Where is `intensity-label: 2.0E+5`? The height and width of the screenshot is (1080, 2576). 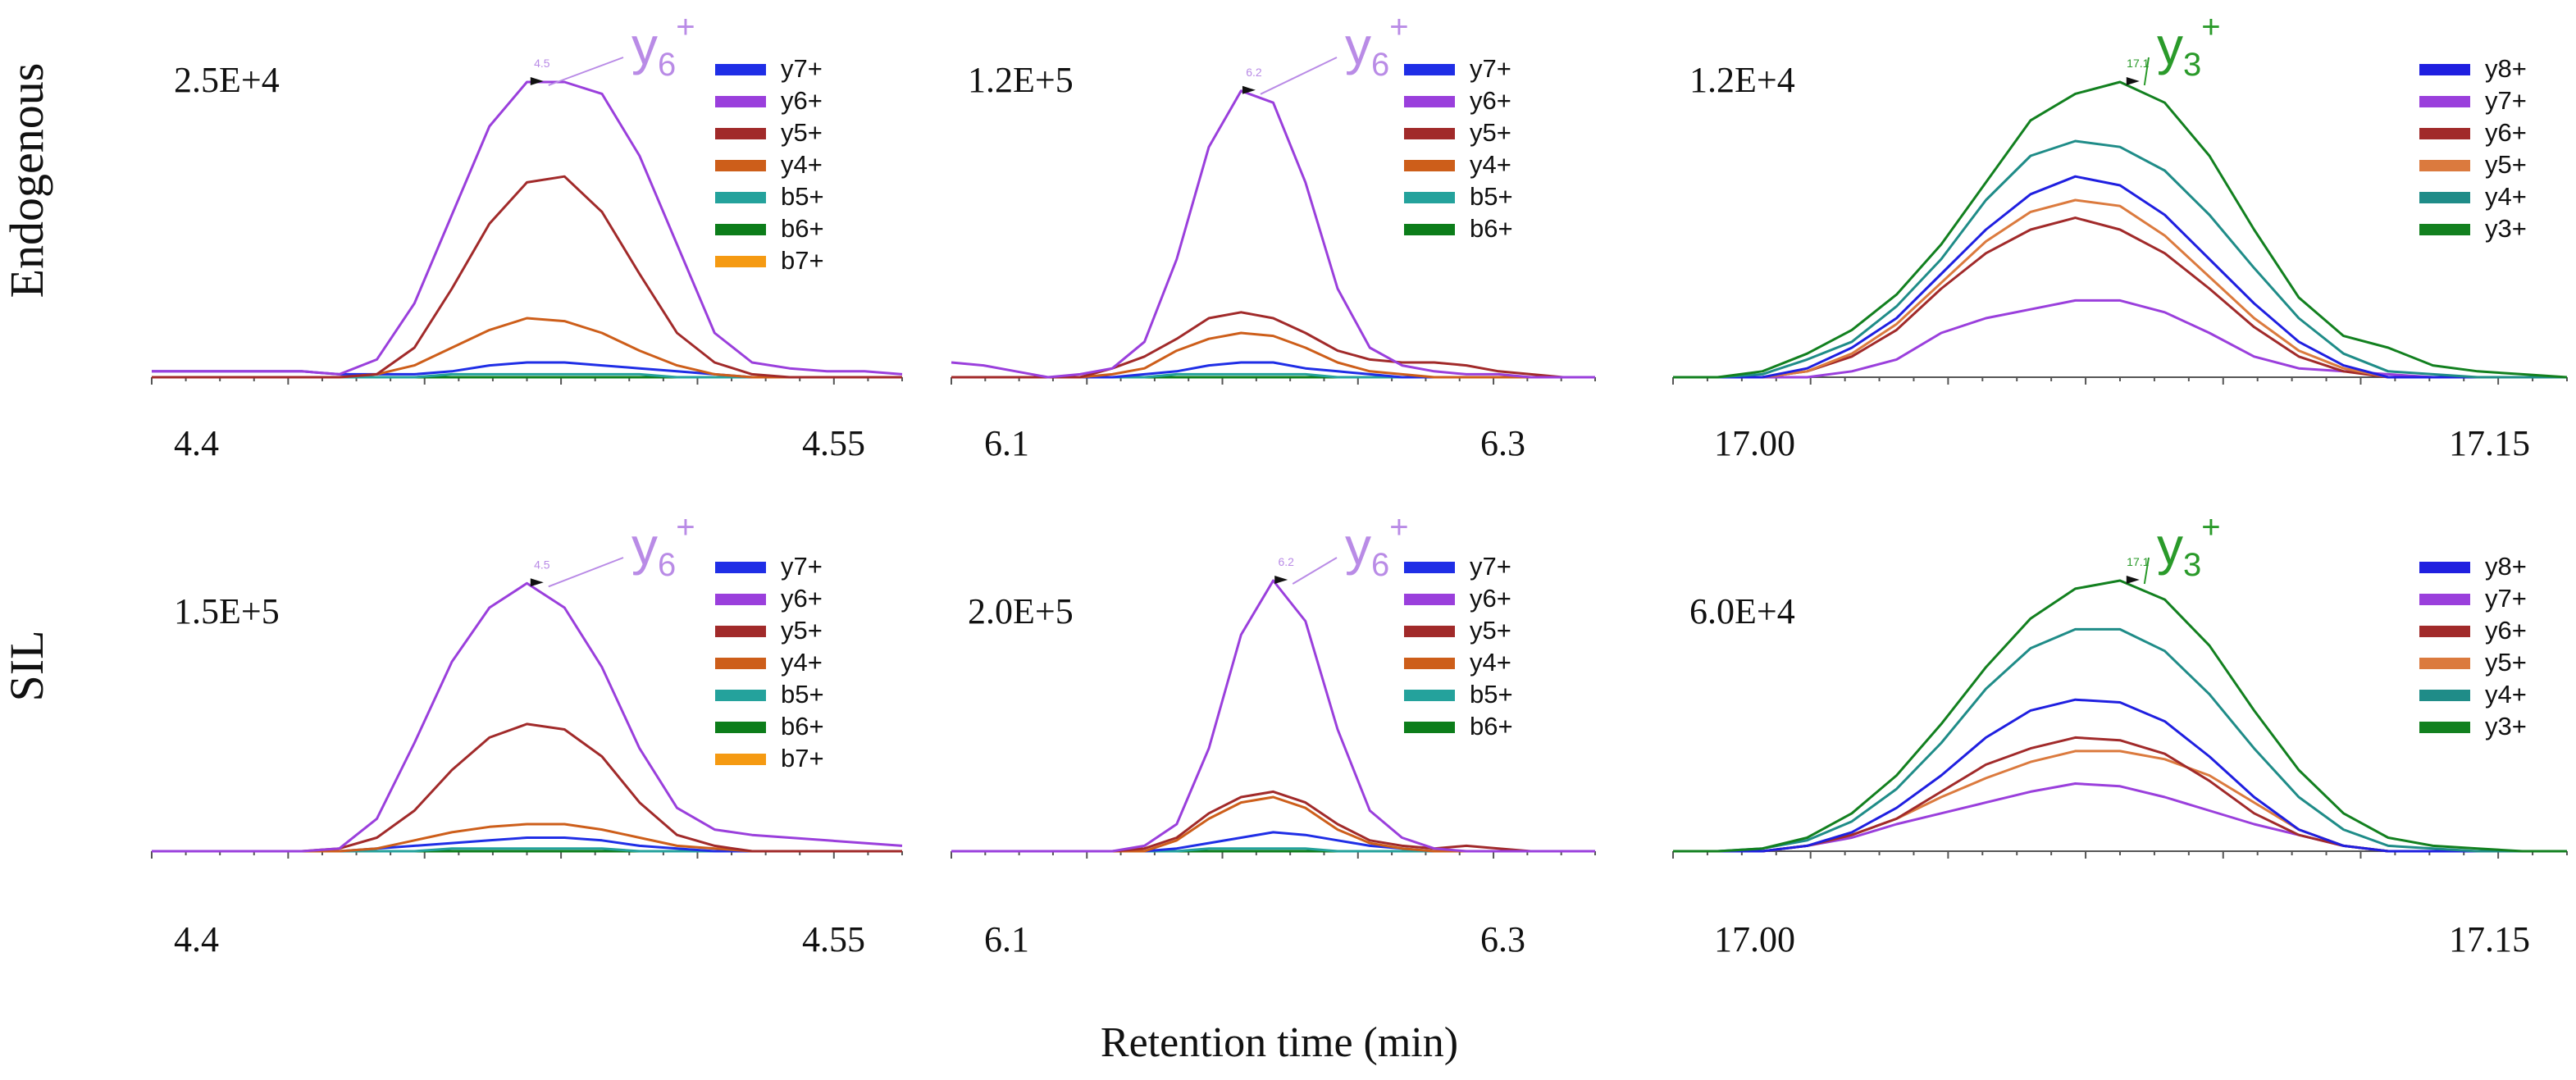 intensity-label: 2.0E+5 is located at coordinates (1021, 611).